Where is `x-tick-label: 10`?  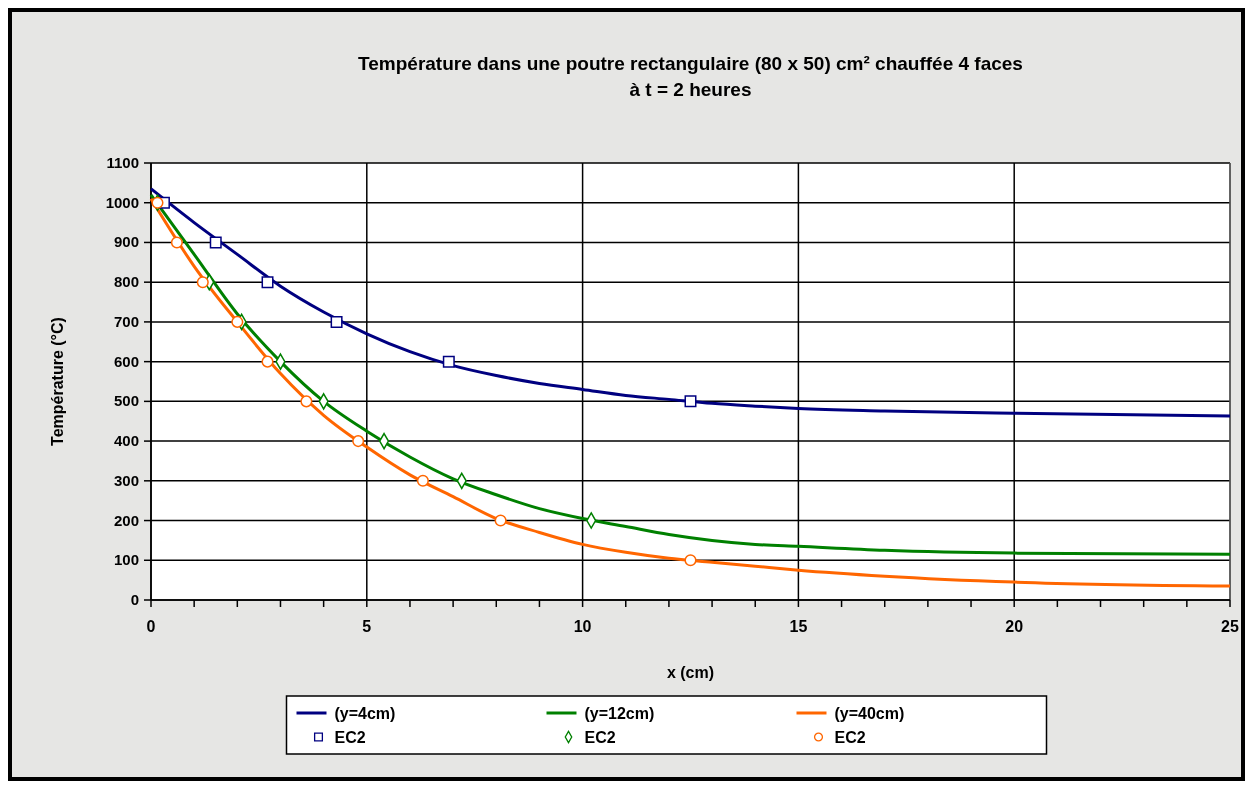
x-tick-label: 10 is located at coordinates (582, 626).